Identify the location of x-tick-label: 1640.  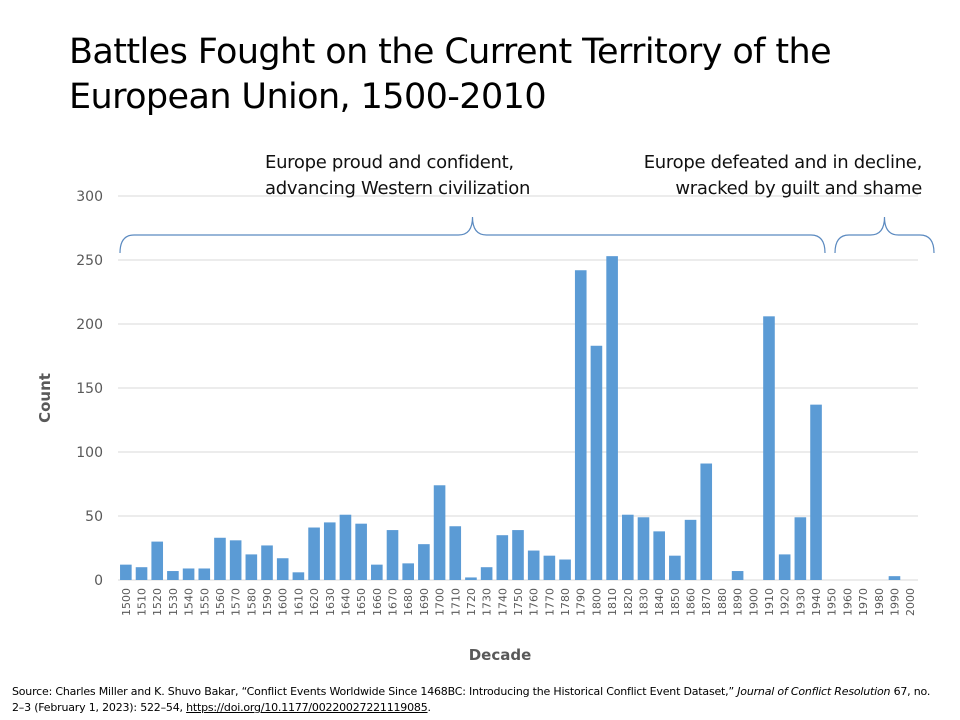
(345, 602).